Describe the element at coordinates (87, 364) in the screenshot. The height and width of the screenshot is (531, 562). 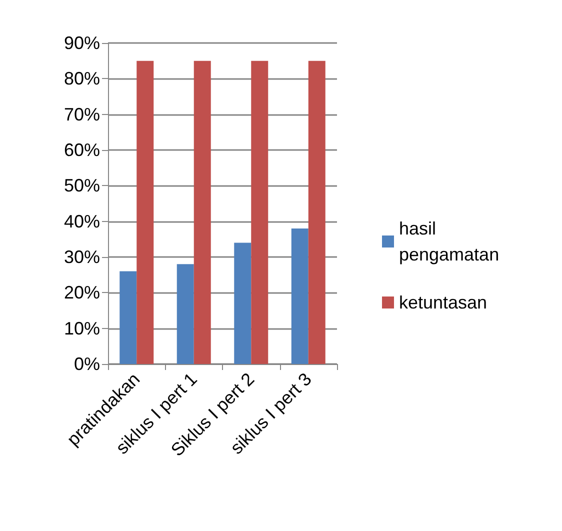
I see `y-tick-label: 0%` at that location.